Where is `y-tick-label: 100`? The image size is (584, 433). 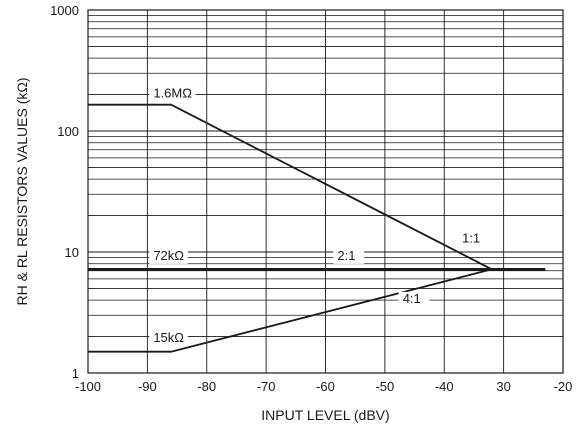
y-tick-label: 100 is located at coordinates (68, 131).